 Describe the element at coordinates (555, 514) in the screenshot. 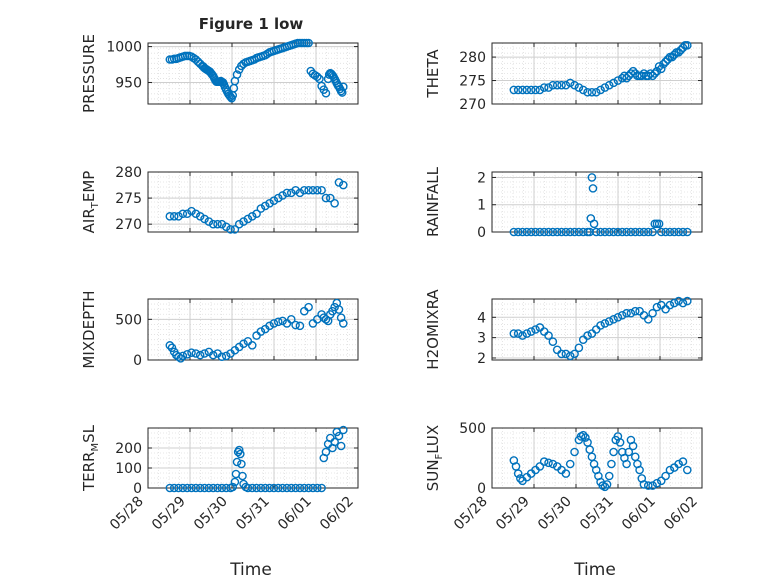

I see `x-tick-label: 05/30` at that location.